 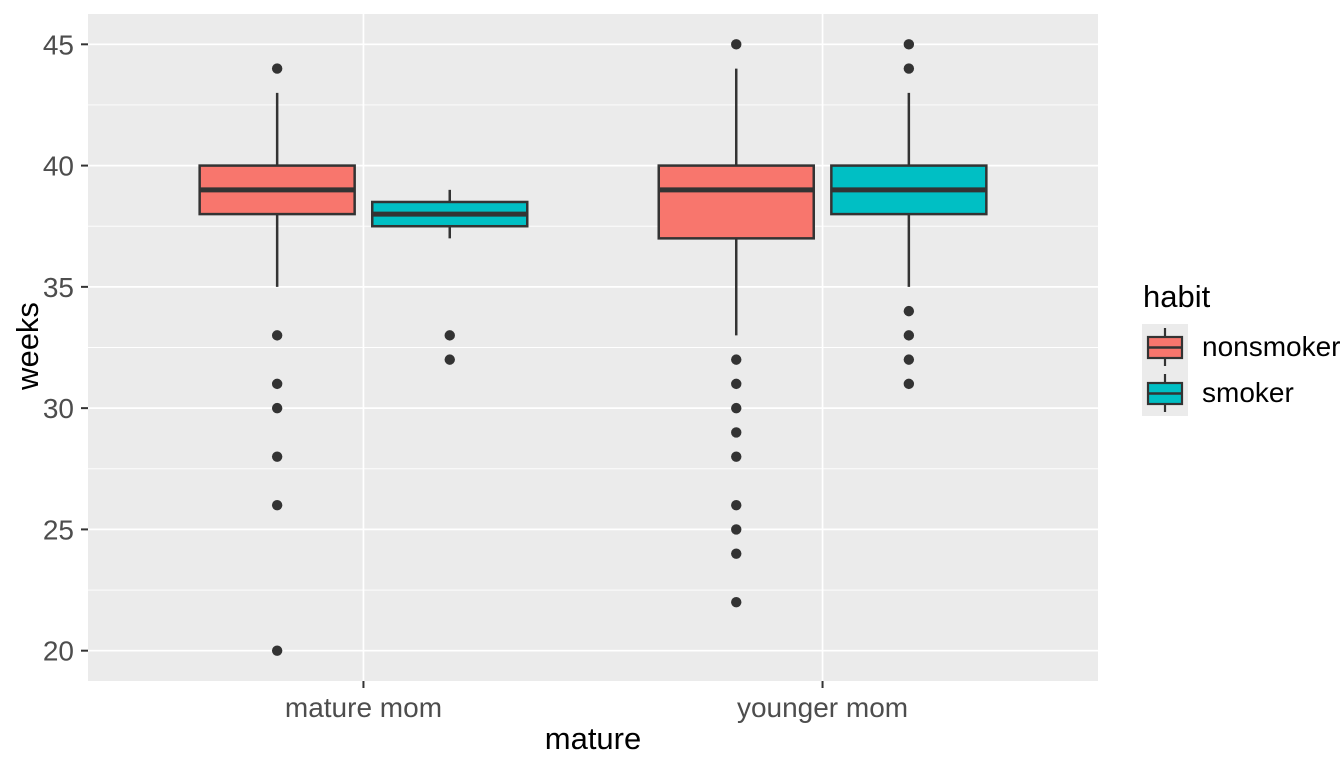 I want to click on y-tick-label: 25, so click(x=58, y=529).